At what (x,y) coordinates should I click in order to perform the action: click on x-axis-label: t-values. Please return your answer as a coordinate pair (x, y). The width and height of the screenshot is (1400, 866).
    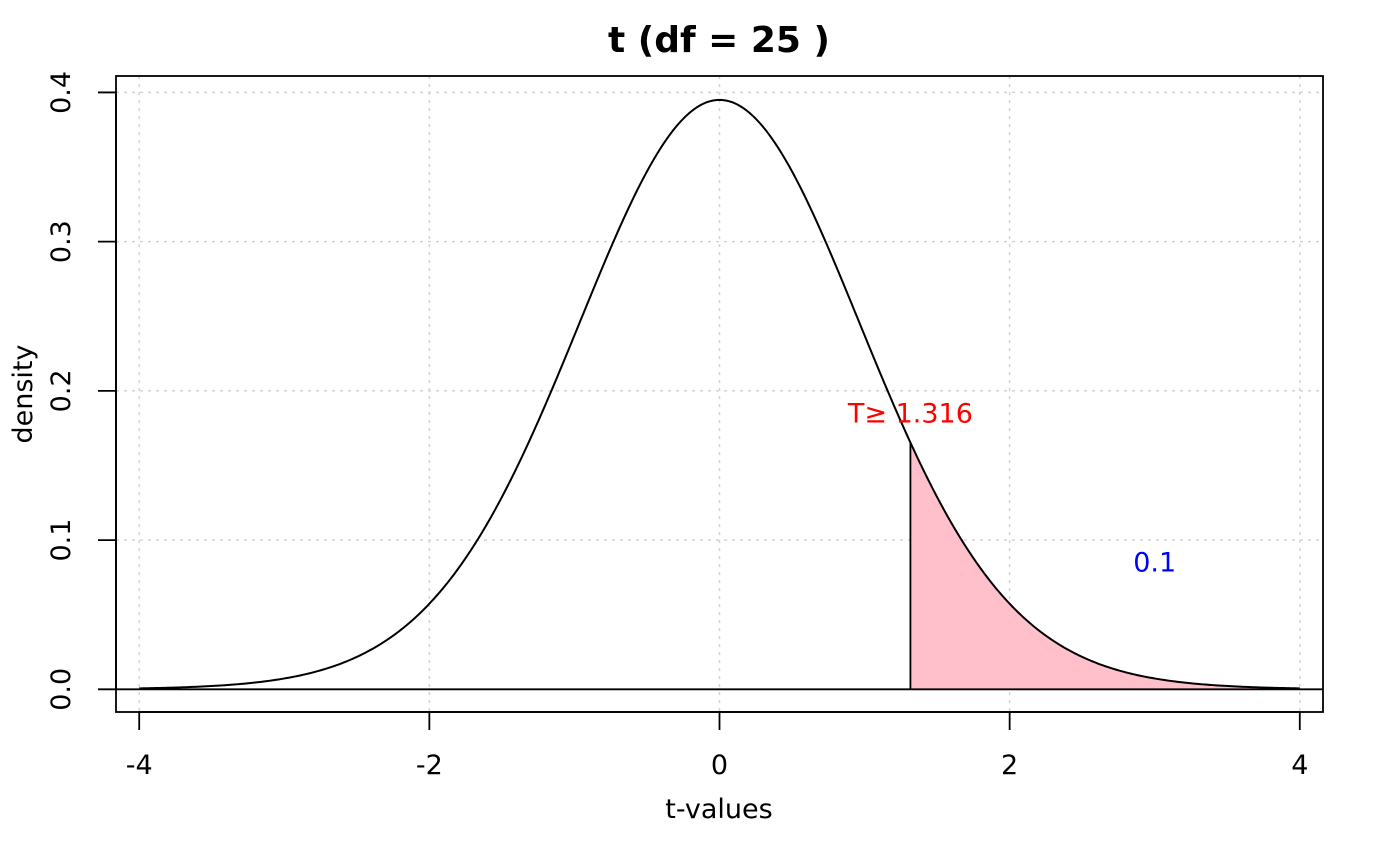
    Looking at the image, I should click on (718, 809).